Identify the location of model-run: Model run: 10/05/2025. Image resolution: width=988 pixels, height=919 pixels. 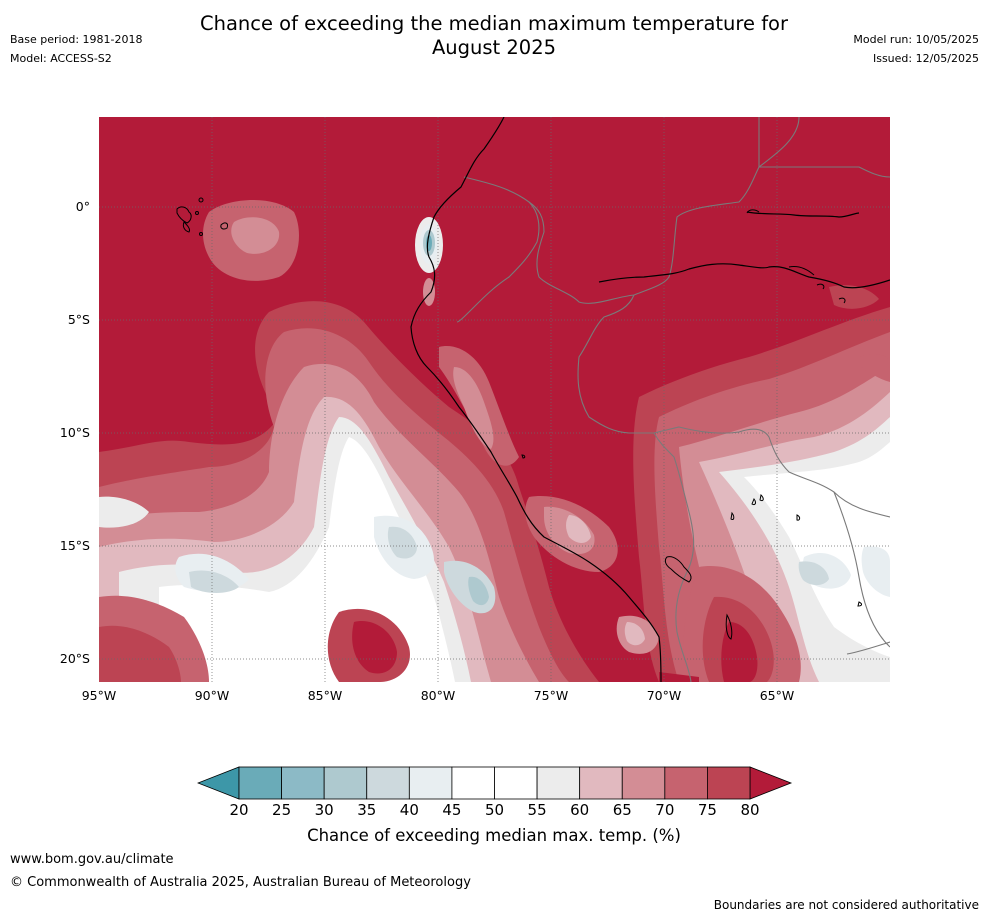
(916, 39).